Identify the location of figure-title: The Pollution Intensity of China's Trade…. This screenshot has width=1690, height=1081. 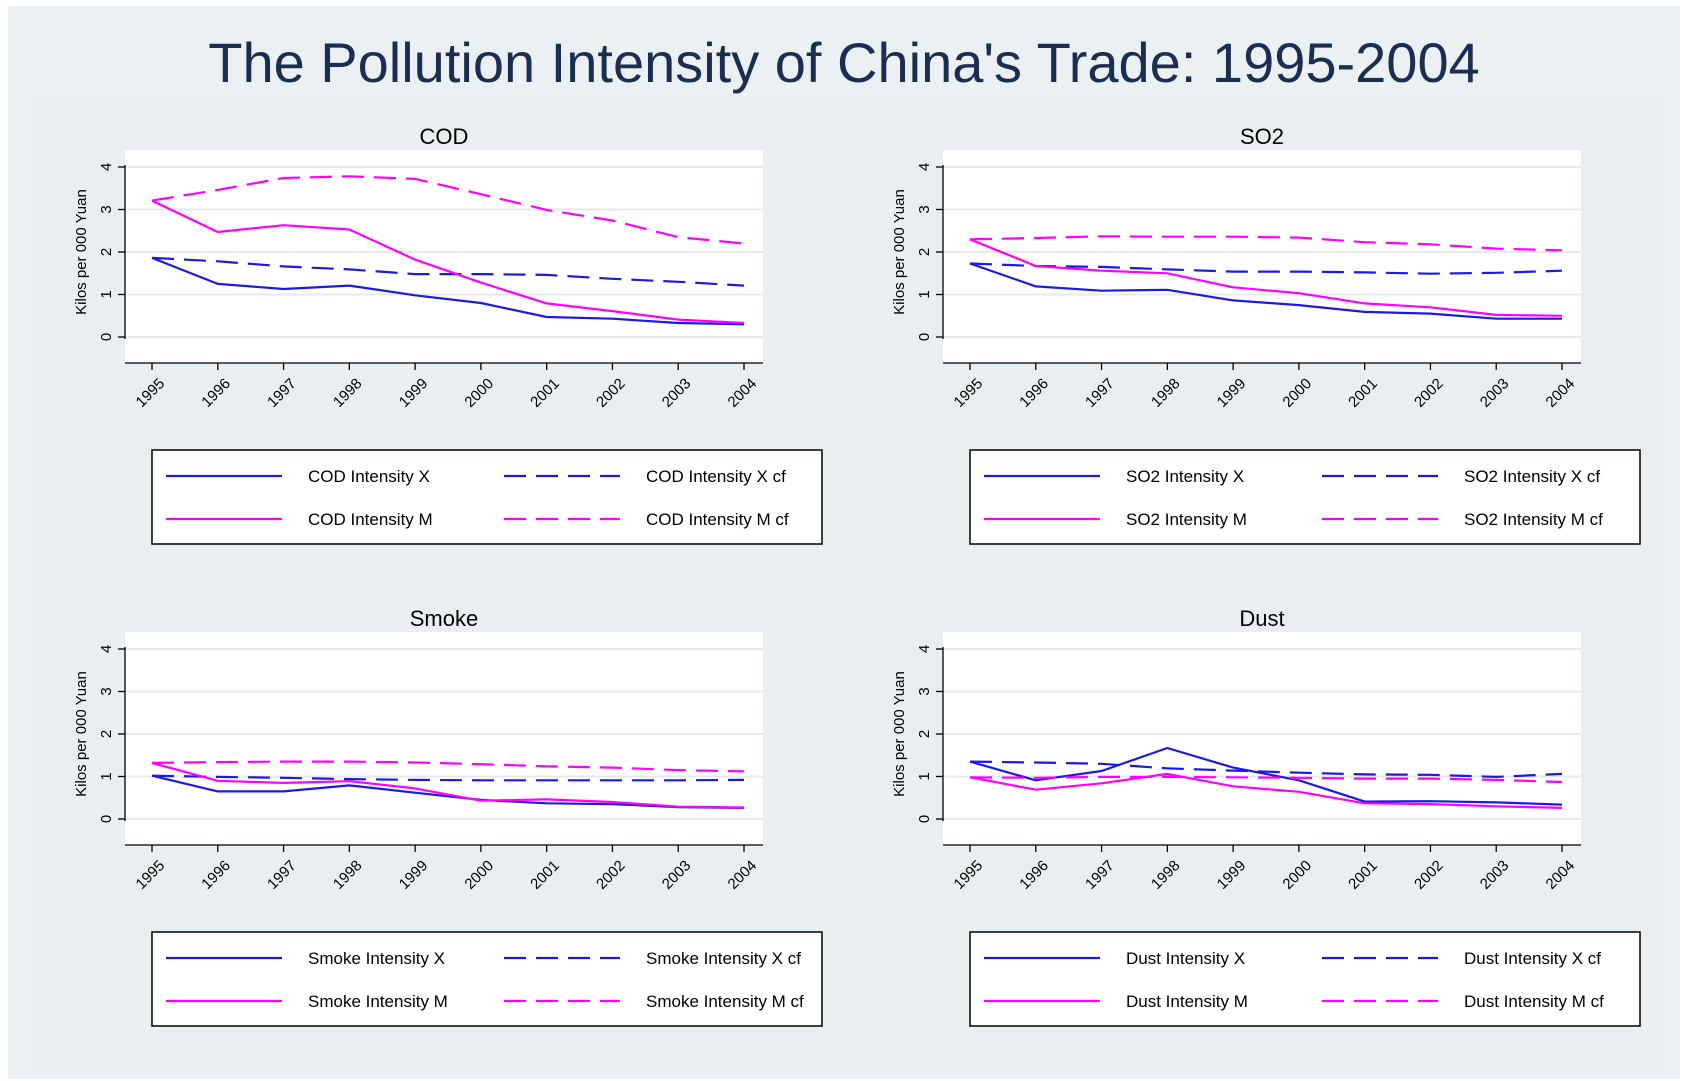
(844, 62).